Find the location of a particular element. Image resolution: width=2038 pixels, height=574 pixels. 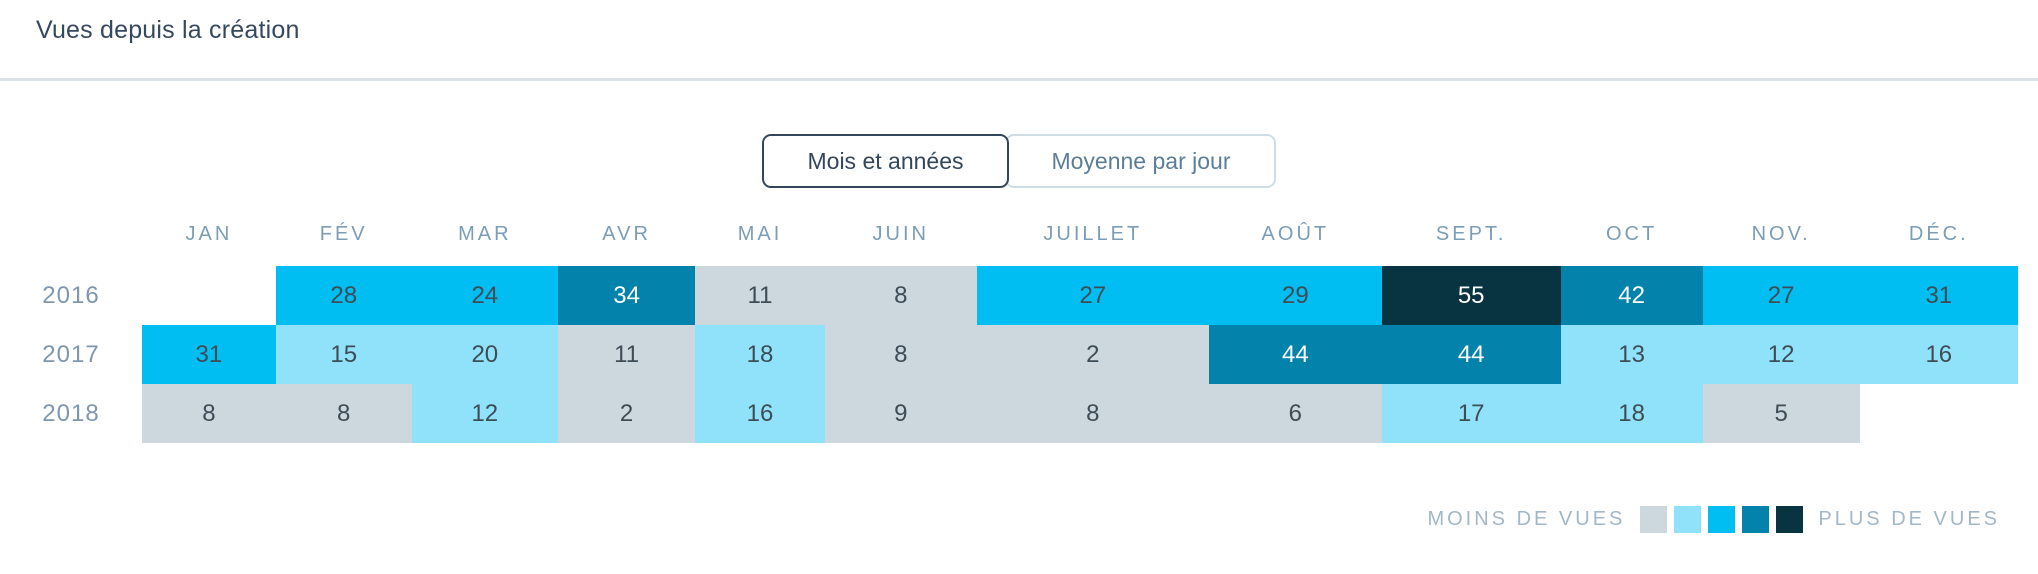

corner-cell is located at coordinates (71, 240).